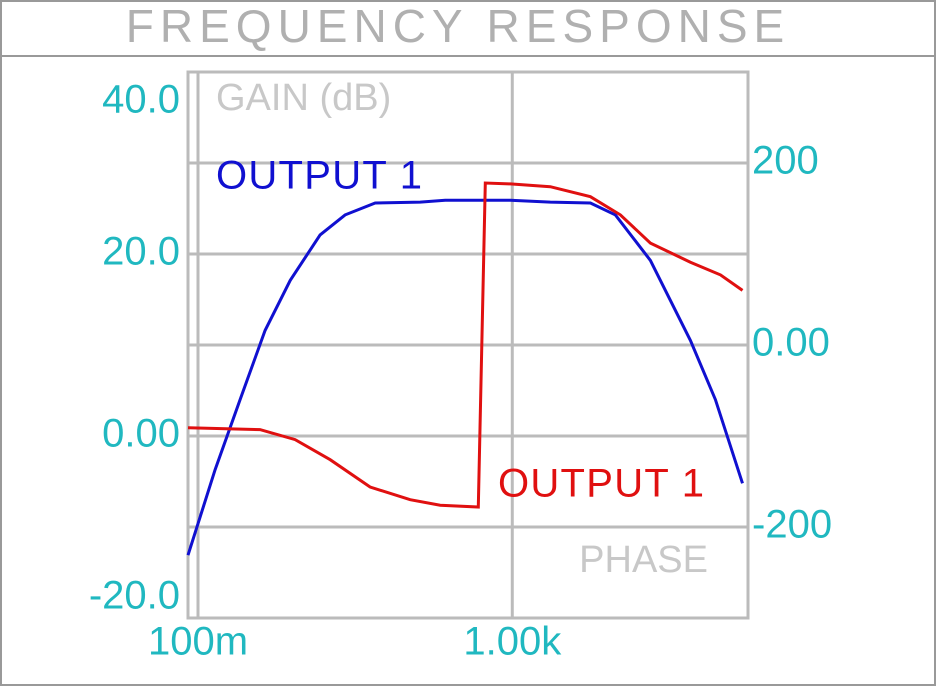  I want to click on y-tick-label: 40.0, so click(141, 100).